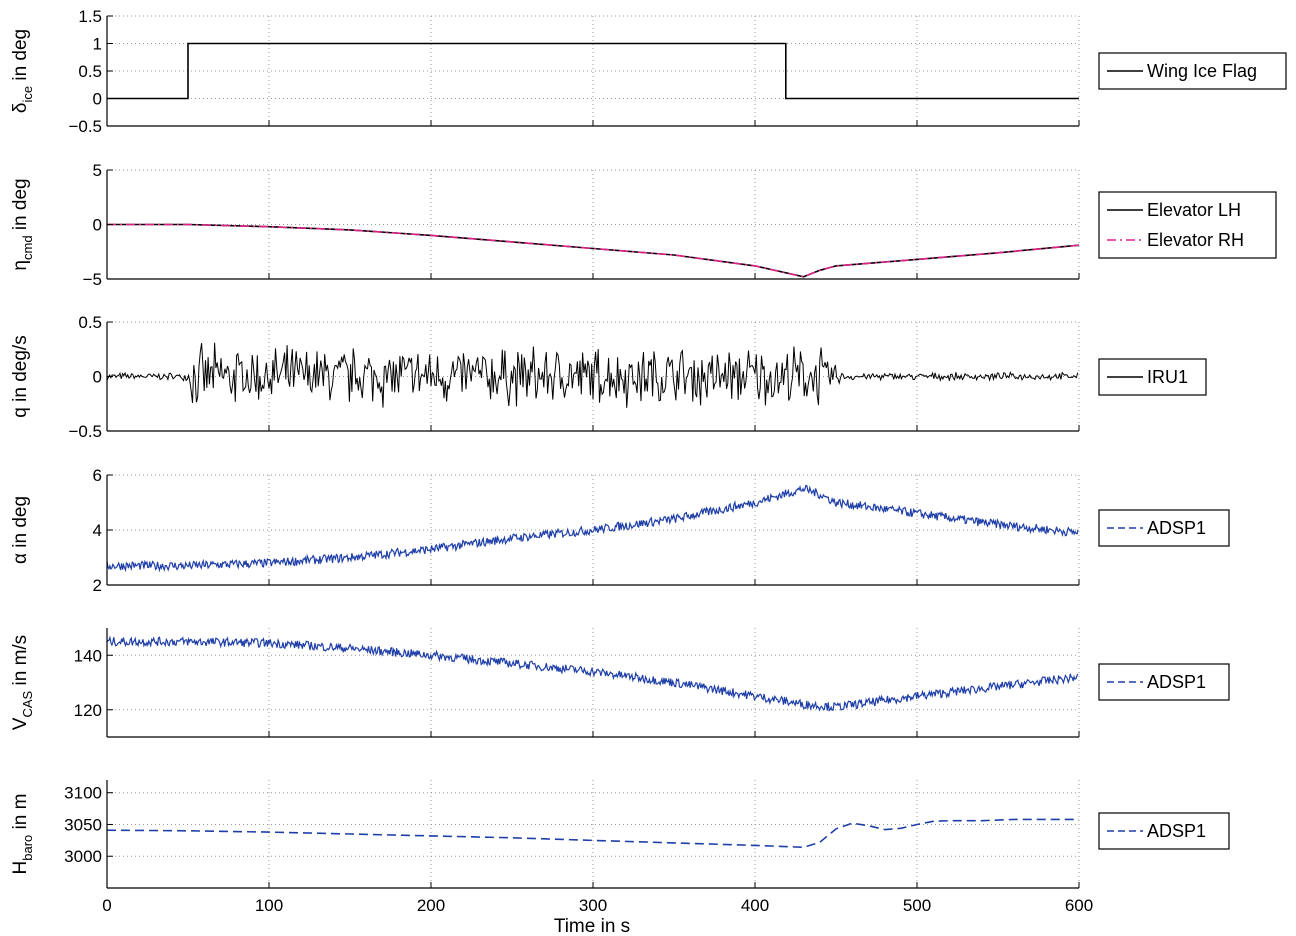 Image resolution: width=1296 pixels, height=936 pixels. What do you see at coordinates (592, 926) in the screenshot?
I see `x-axis-label: Time in s` at bounding box center [592, 926].